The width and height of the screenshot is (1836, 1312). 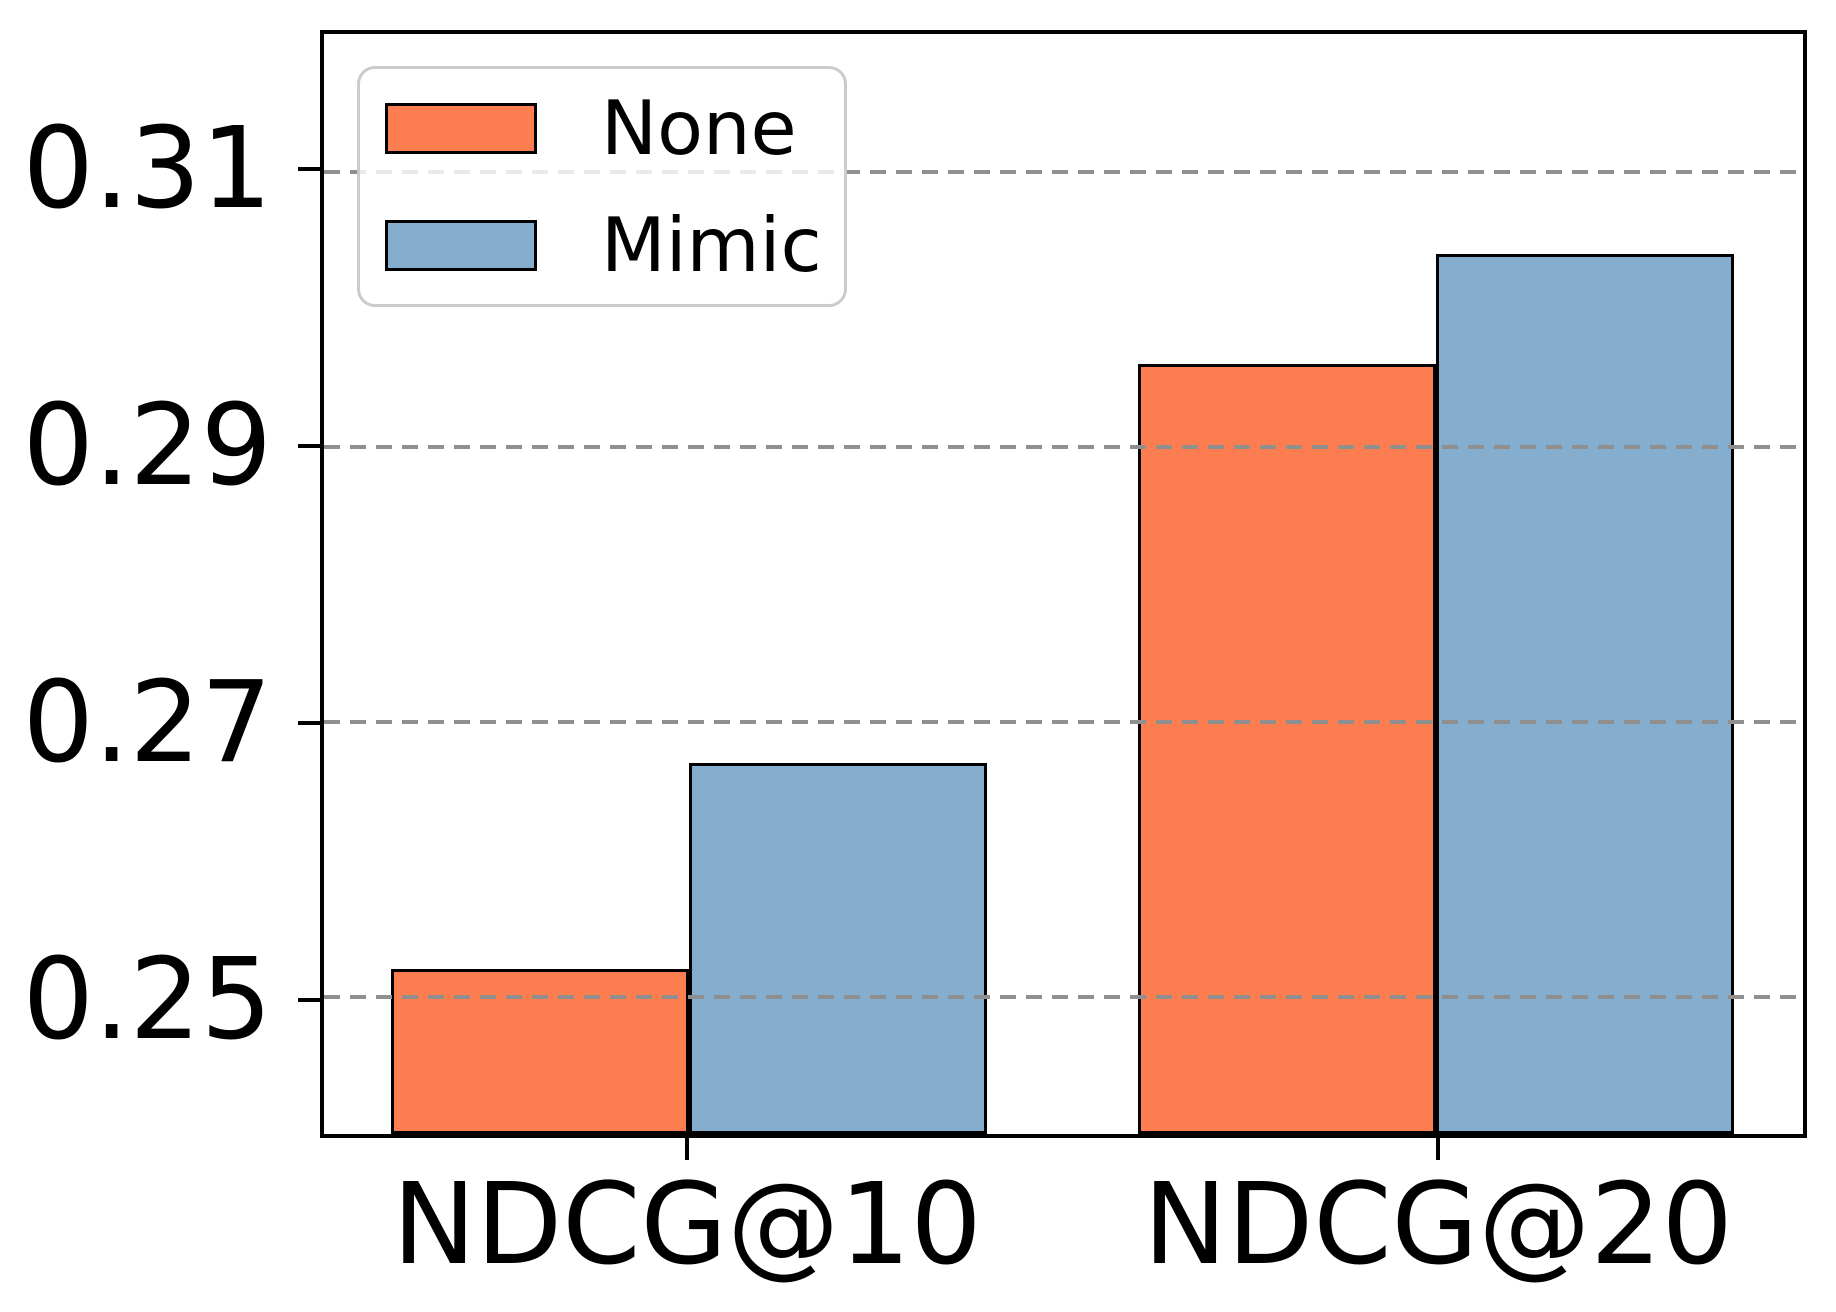 What do you see at coordinates (461, 128) in the screenshot?
I see `legend-swatch-none-icon` at bounding box center [461, 128].